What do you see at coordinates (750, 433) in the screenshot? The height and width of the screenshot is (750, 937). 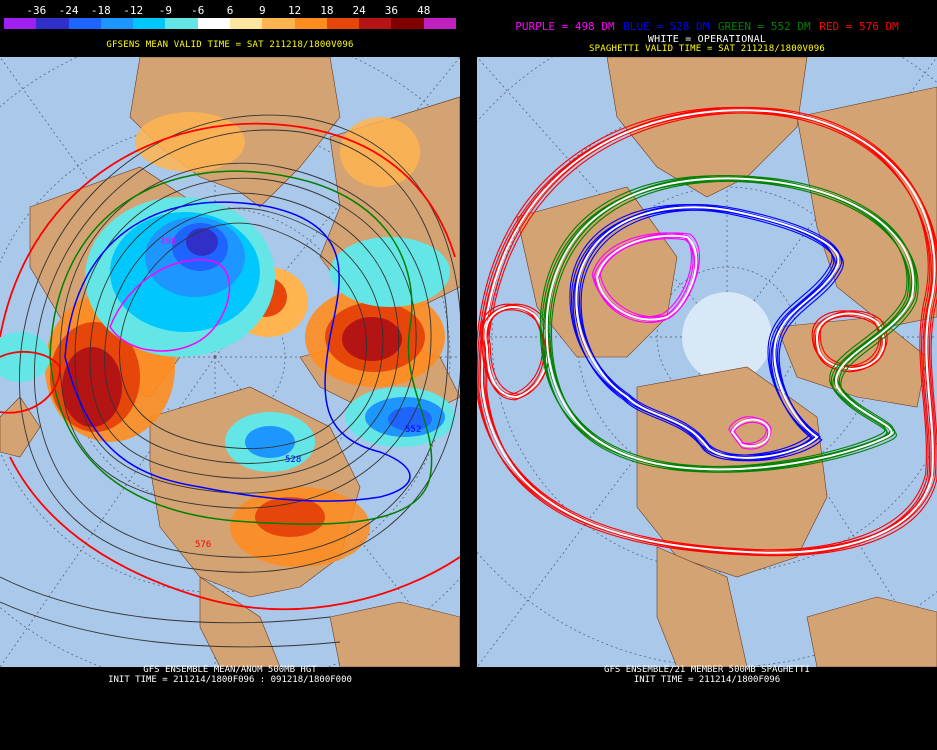 I see `operational-purple-498-south-bundle-line` at bounding box center [750, 433].